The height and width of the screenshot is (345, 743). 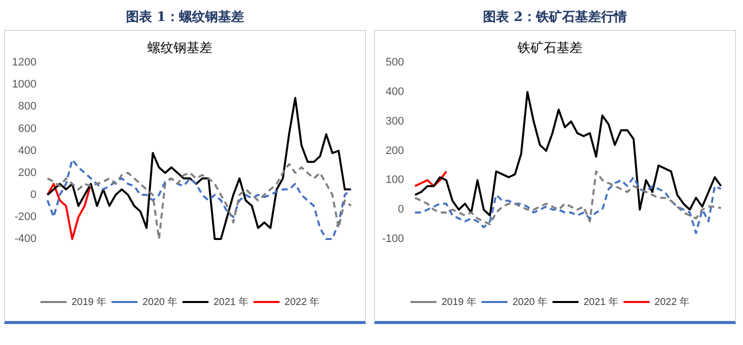 What do you see at coordinates (395, 180) in the screenshot?
I see `y-tick-label: 100` at bounding box center [395, 180].